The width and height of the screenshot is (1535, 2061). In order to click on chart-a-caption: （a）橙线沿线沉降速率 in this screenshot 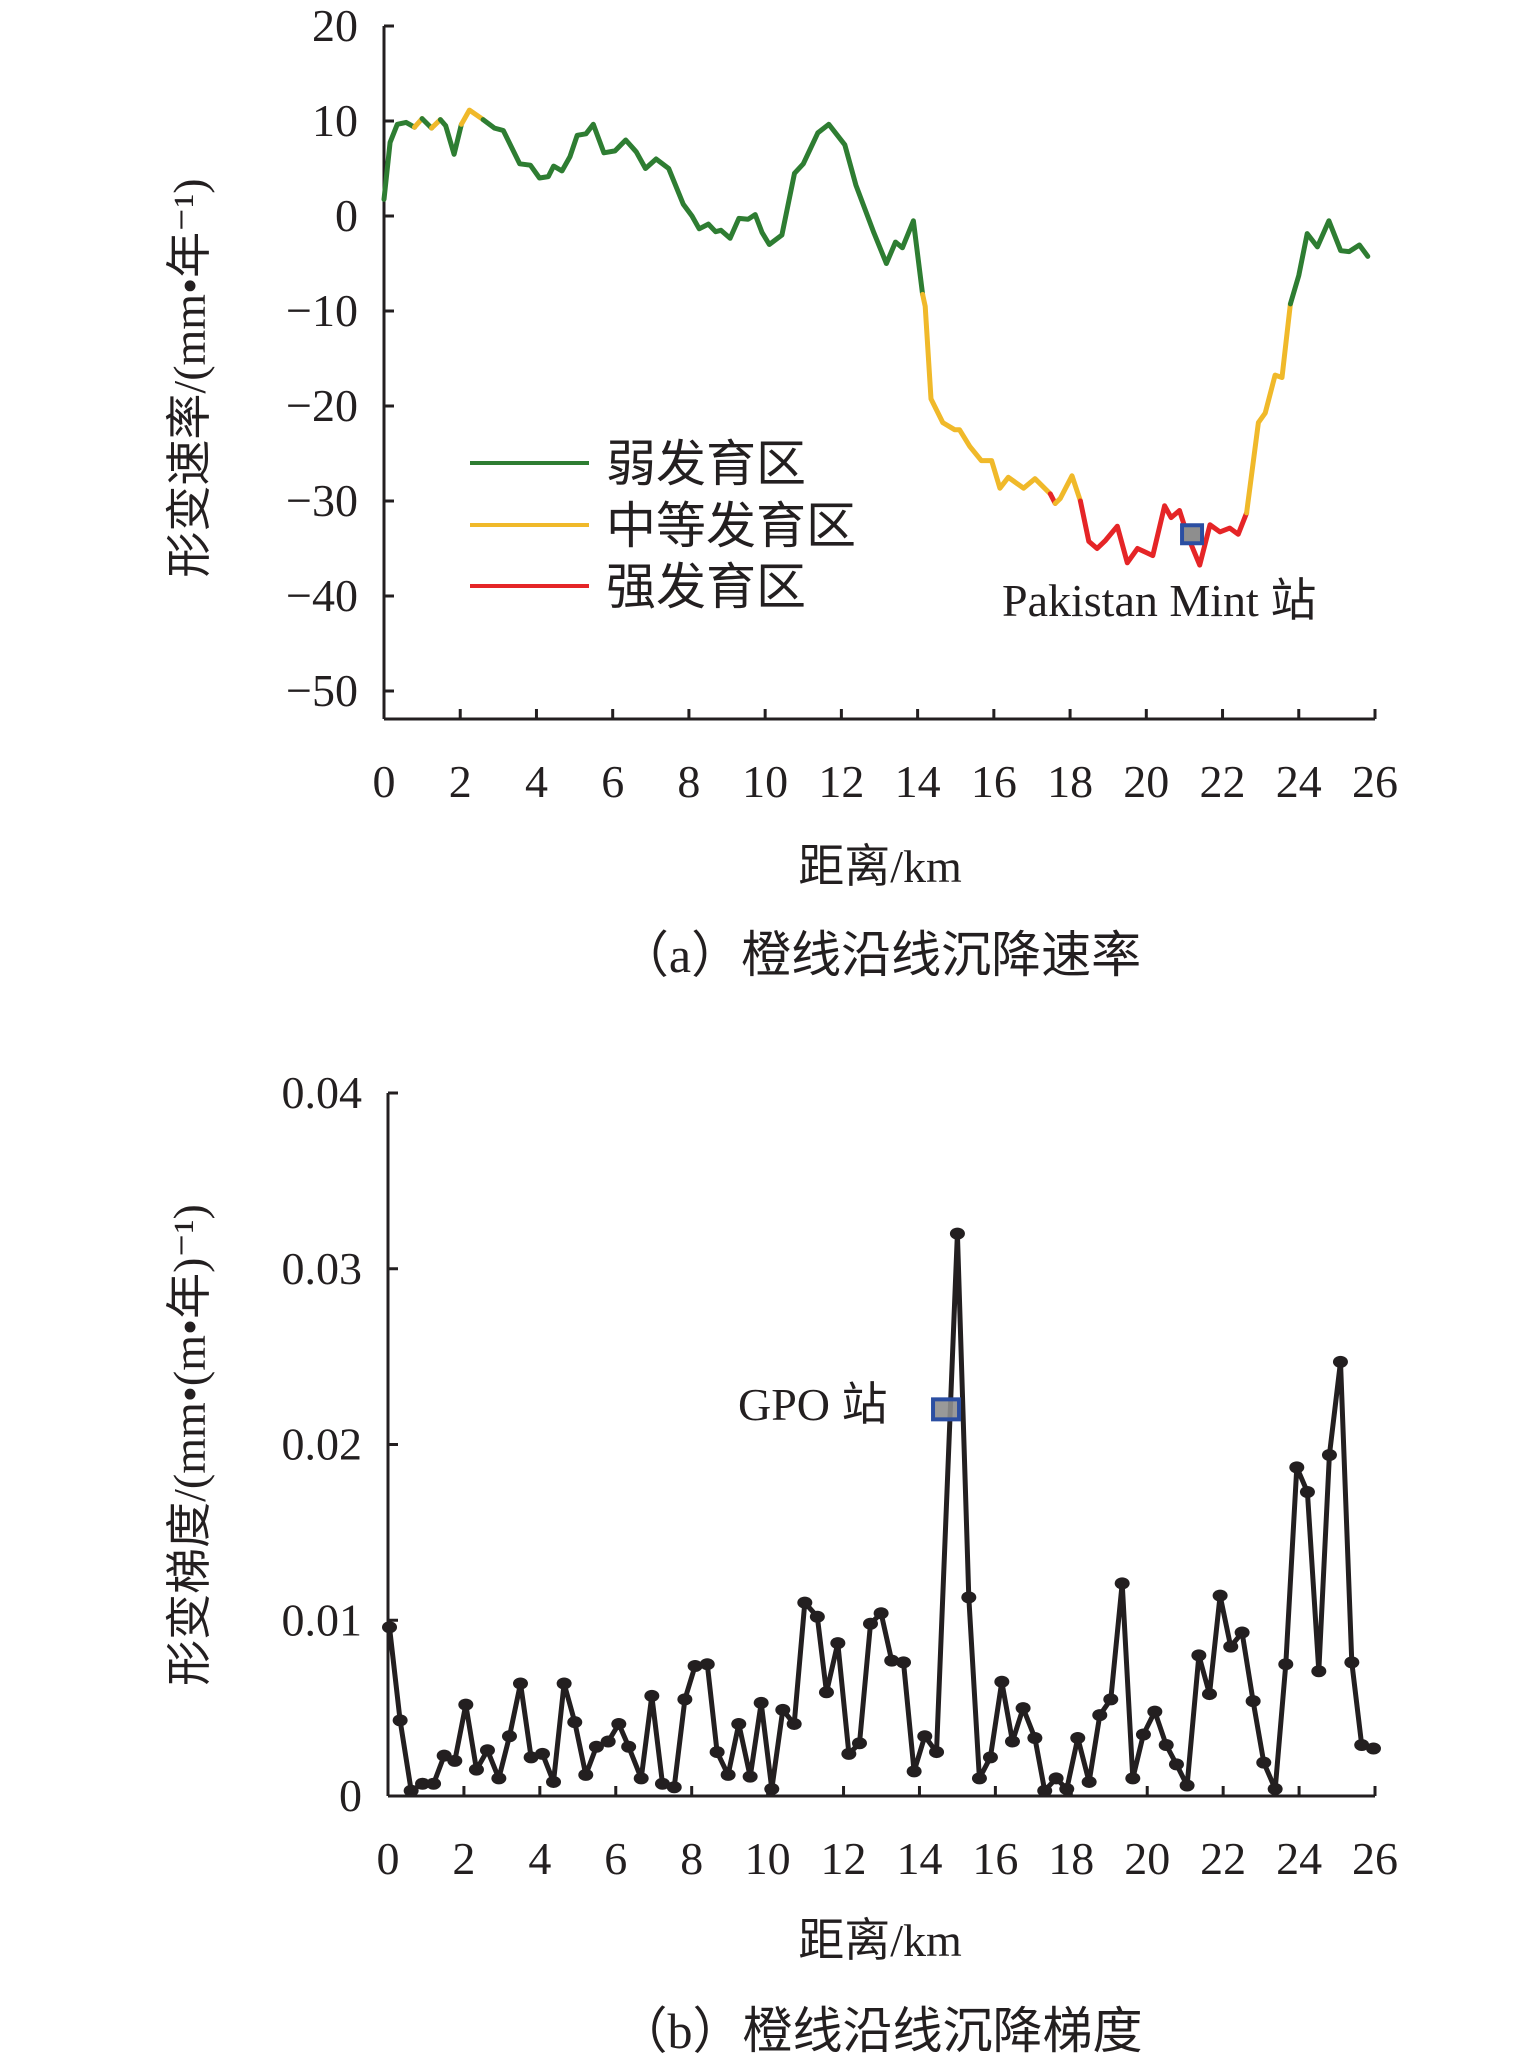, I will do `click(880, 955)`.